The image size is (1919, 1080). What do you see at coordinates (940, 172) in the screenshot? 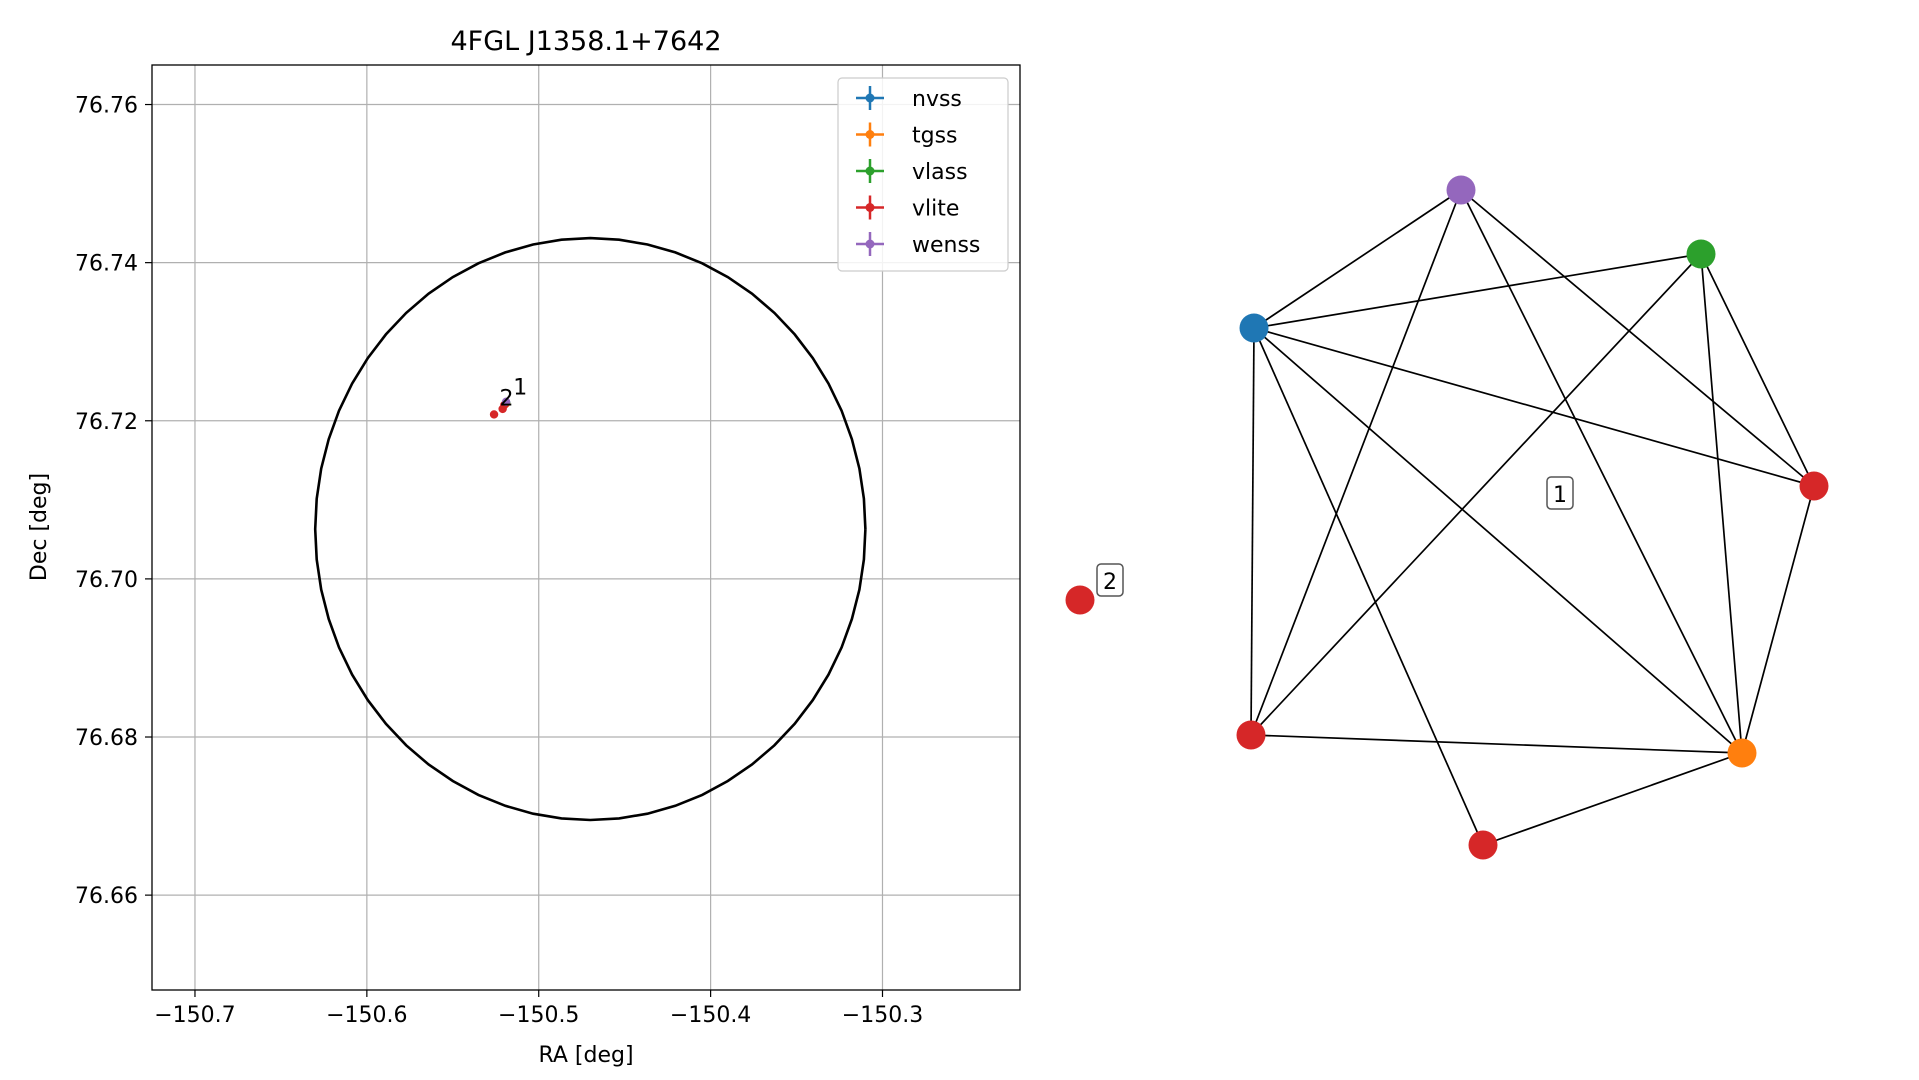
I see `legend-label-vlass: vlass` at bounding box center [940, 172].